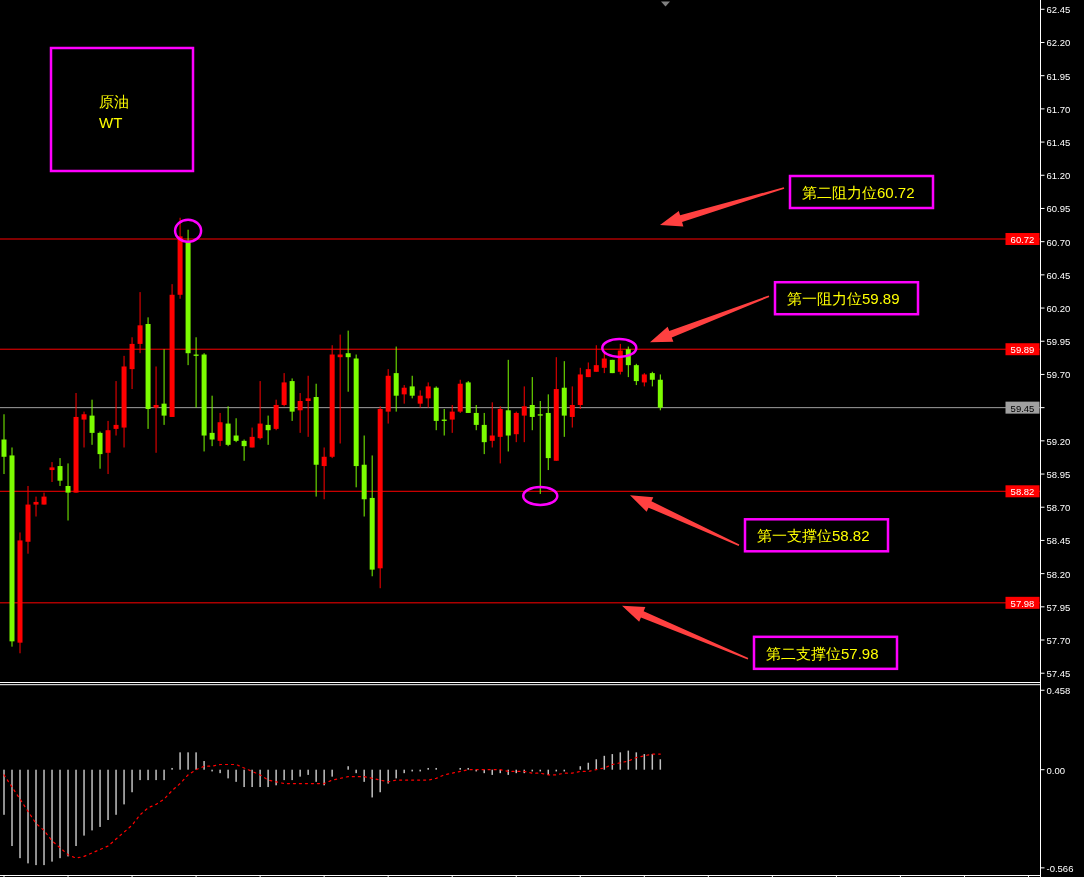  Describe the element at coordinates (1058, 175) in the screenshot. I see `y-tick-label: 61.20` at that location.